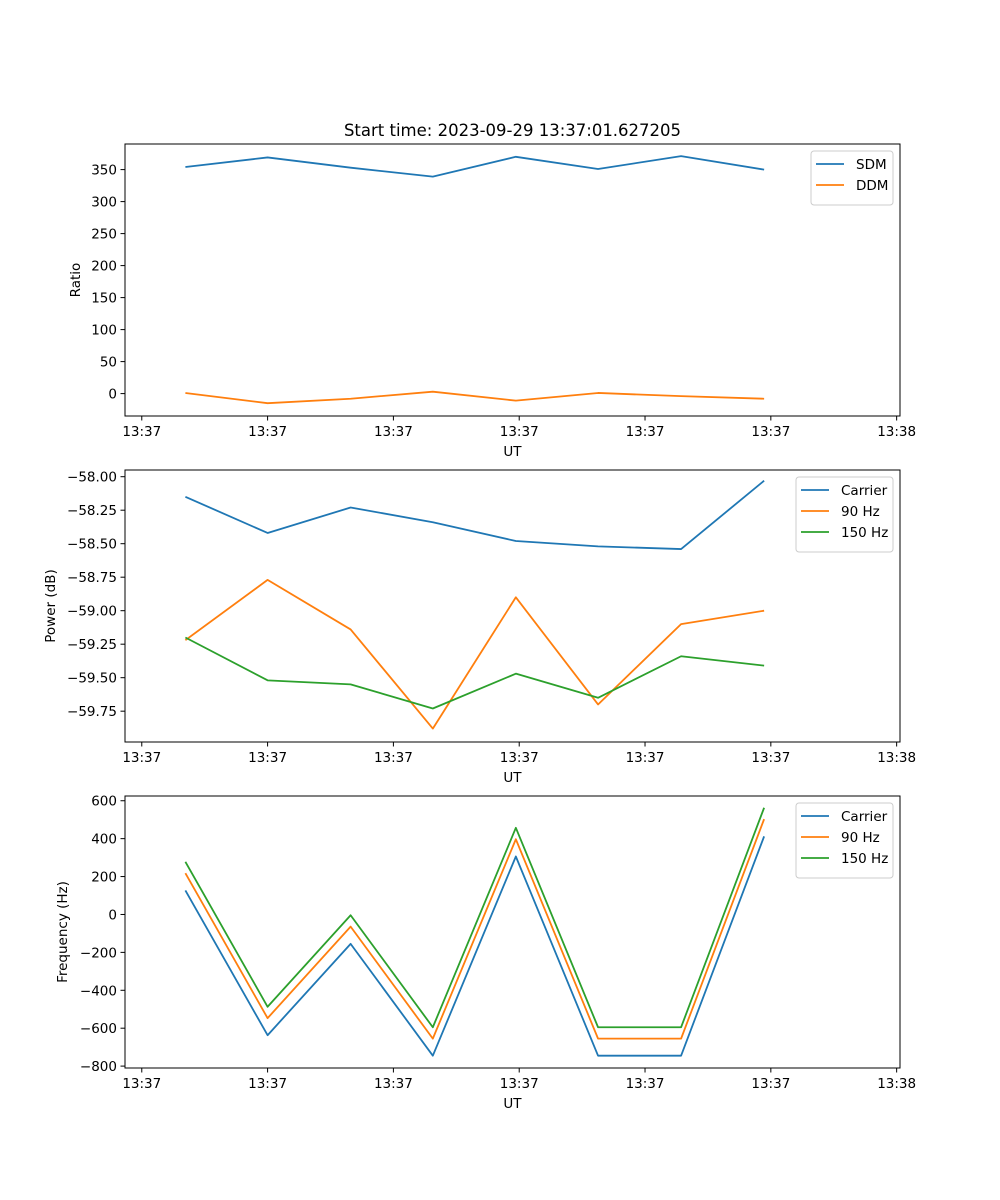 The width and height of the screenshot is (1000, 1200). Describe the element at coordinates (98, 953) in the screenshot. I see `y-tick-label: −200` at that location.